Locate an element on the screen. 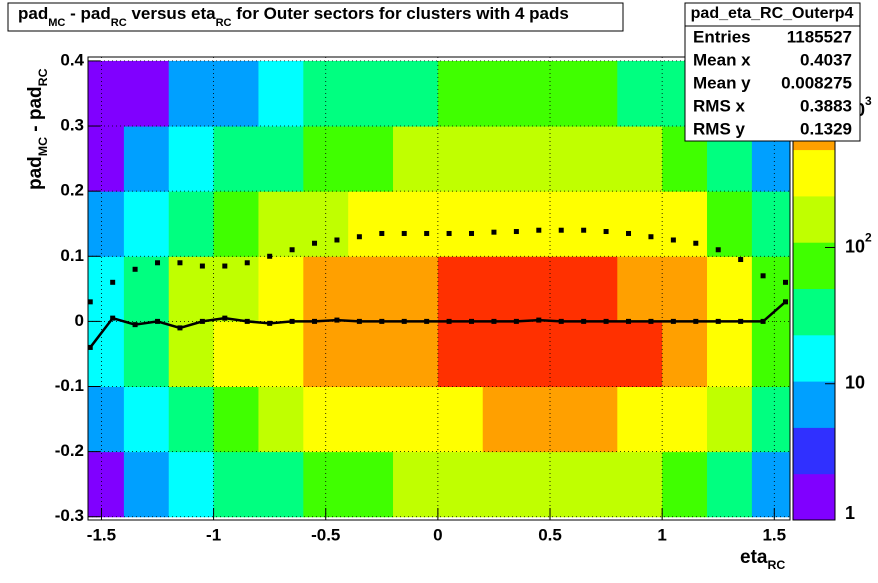 The width and height of the screenshot is (878, 583). z-tick-label: 10 is located at coordinates (855, 382).